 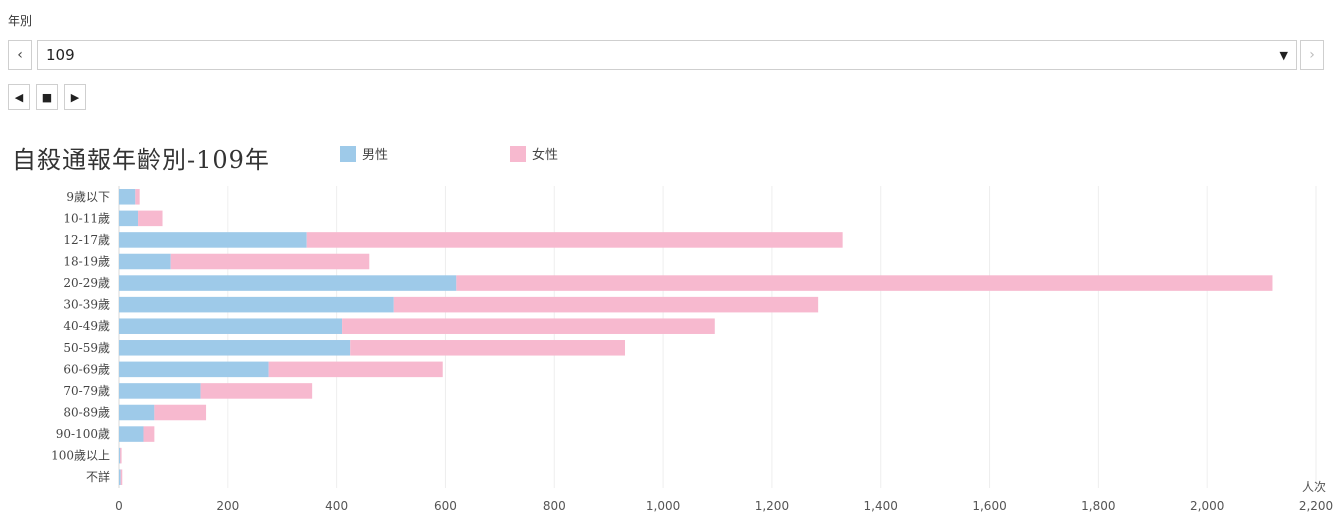 I want to click on x-tick-label: 400, so click(x=336, y=506).